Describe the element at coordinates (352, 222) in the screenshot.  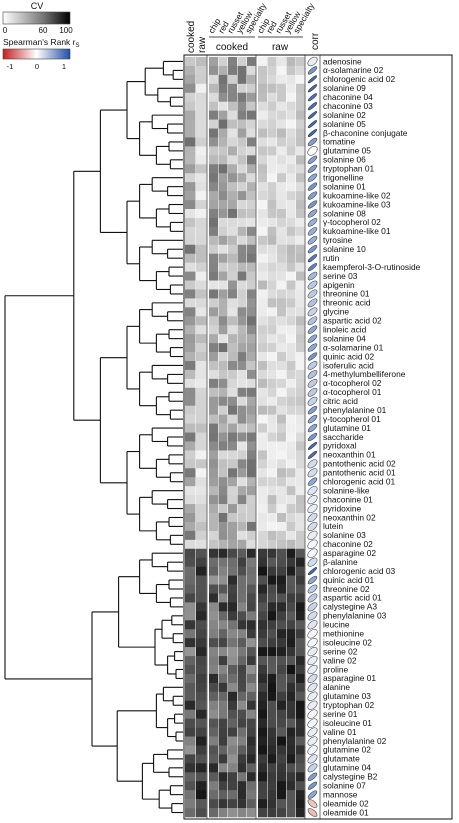
I see `row-label: γ-tocopherol 02` at that location.